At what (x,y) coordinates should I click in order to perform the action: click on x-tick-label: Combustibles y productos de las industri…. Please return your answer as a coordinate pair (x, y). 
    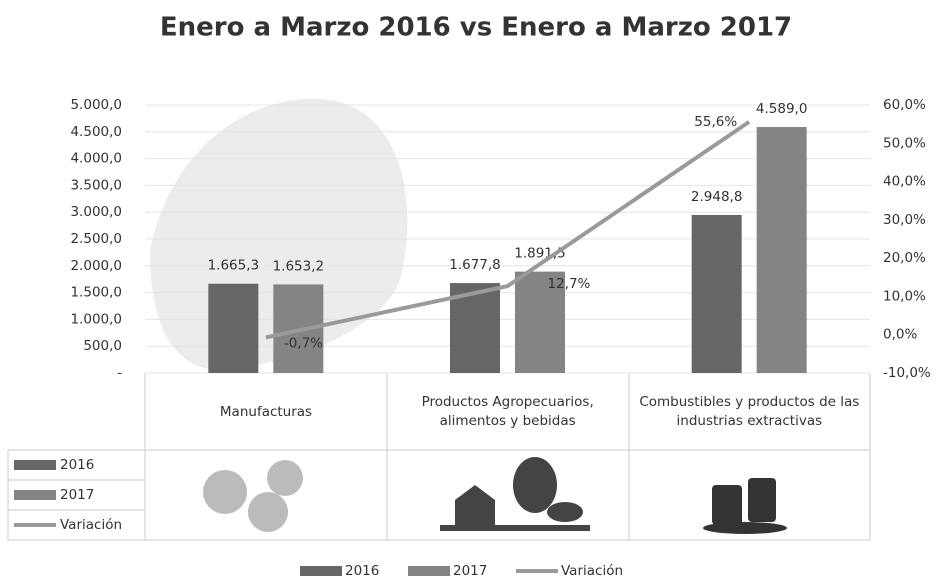
    Looking at the image, I should click on (749, 411).